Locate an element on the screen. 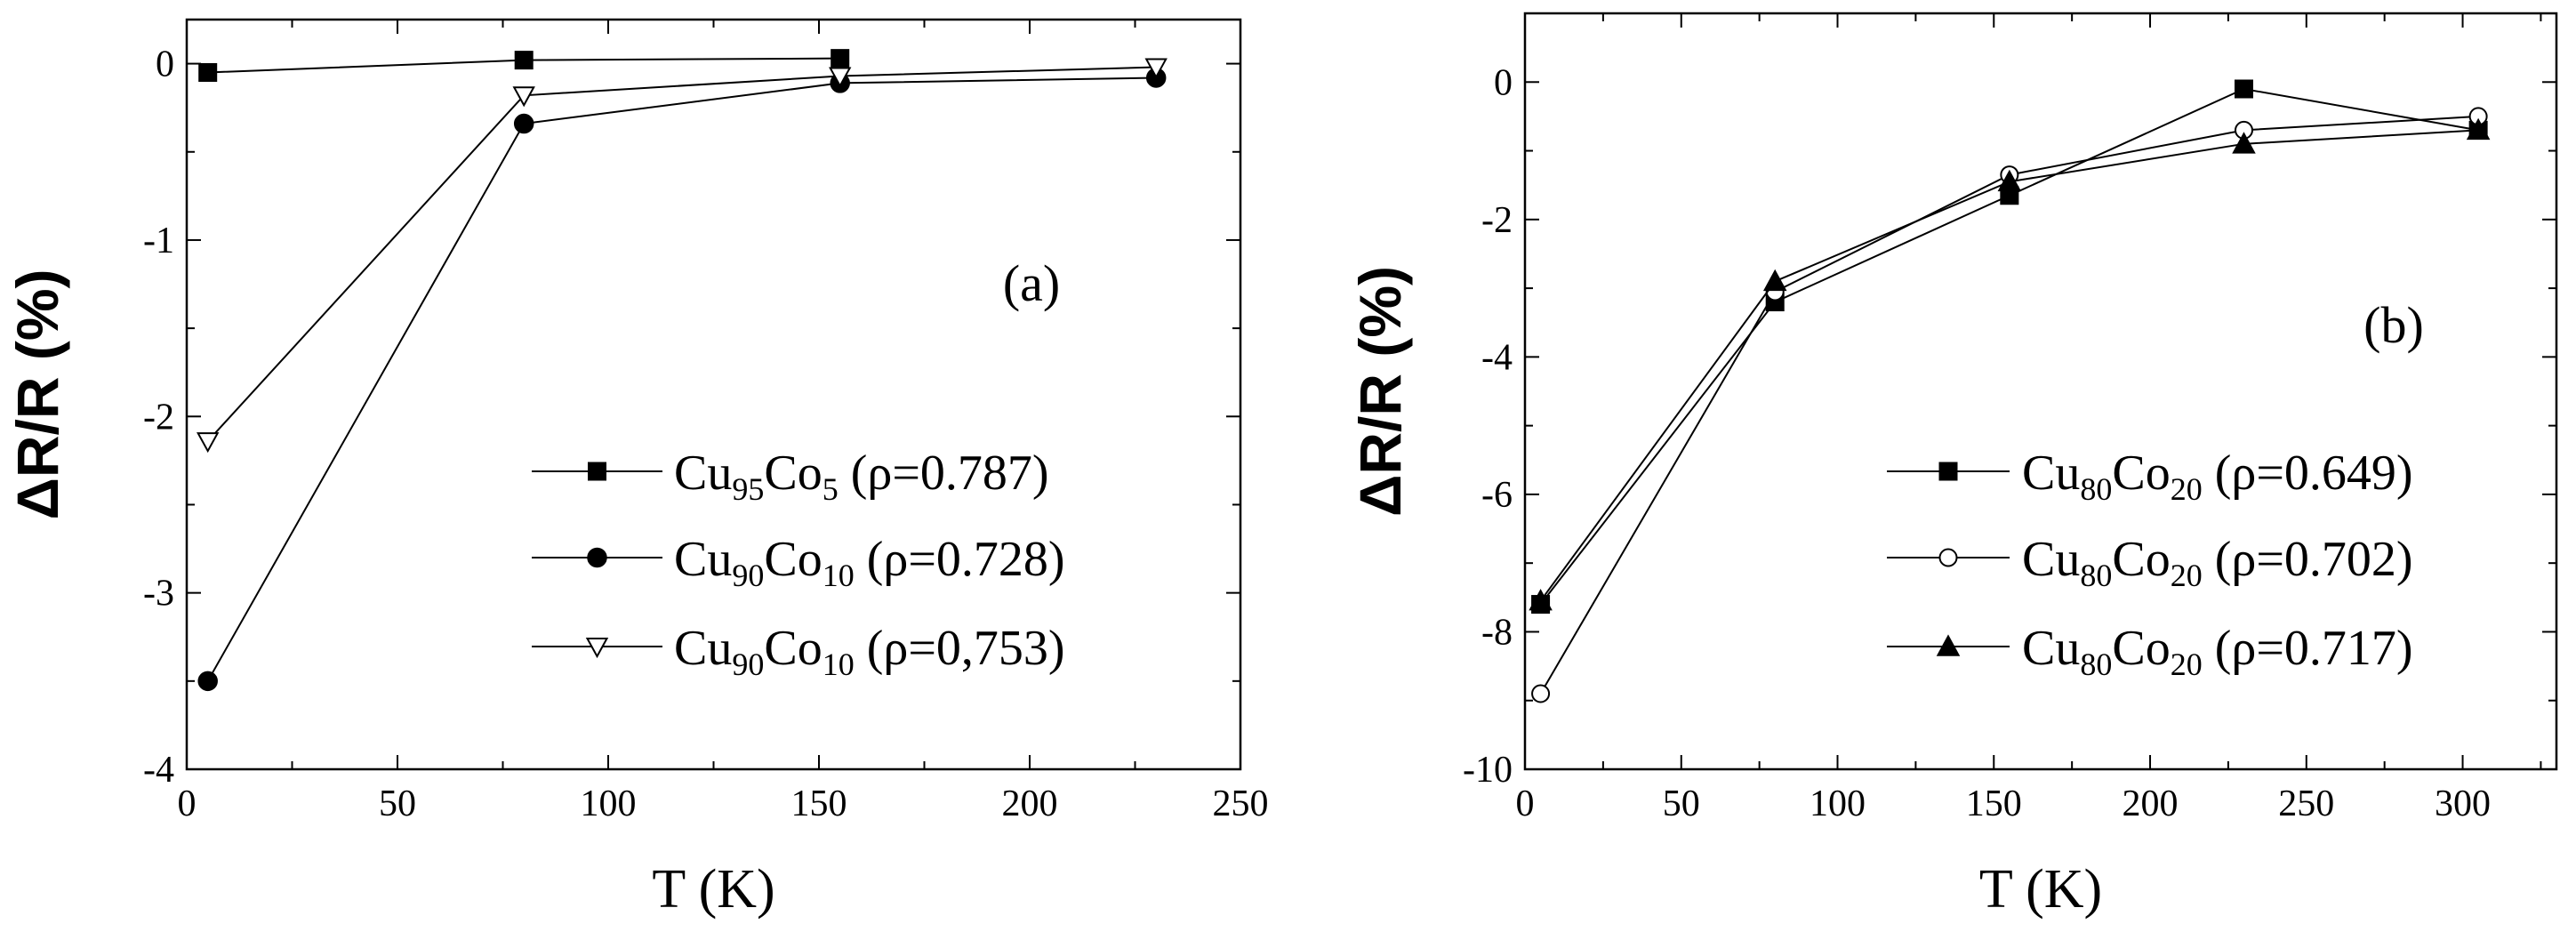 Image resolution: width=2576 pixels, height=932 pixels. legend-entry: Cu90Co10 (ρ=0.728) is located at coordinates (798, 562).